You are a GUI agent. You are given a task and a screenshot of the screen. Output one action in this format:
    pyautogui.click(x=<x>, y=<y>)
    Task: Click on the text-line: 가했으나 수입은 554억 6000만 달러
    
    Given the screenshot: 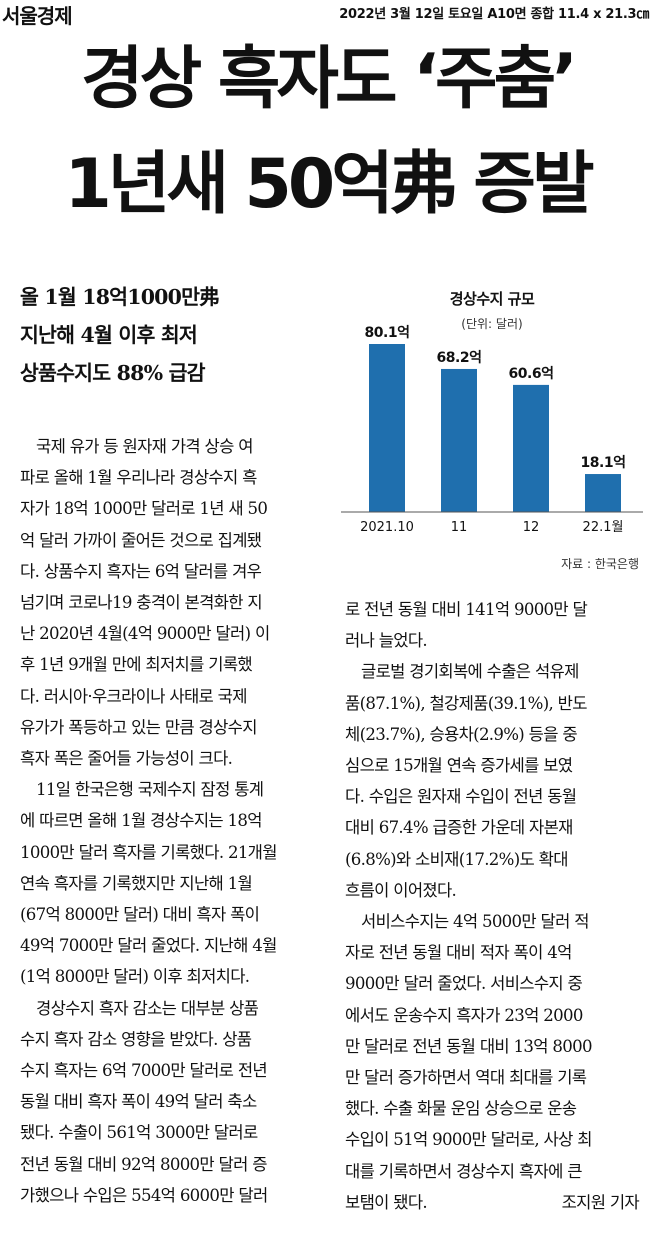 What is the action you would take?
    pyautogui.click(x=144, y=1195)
    